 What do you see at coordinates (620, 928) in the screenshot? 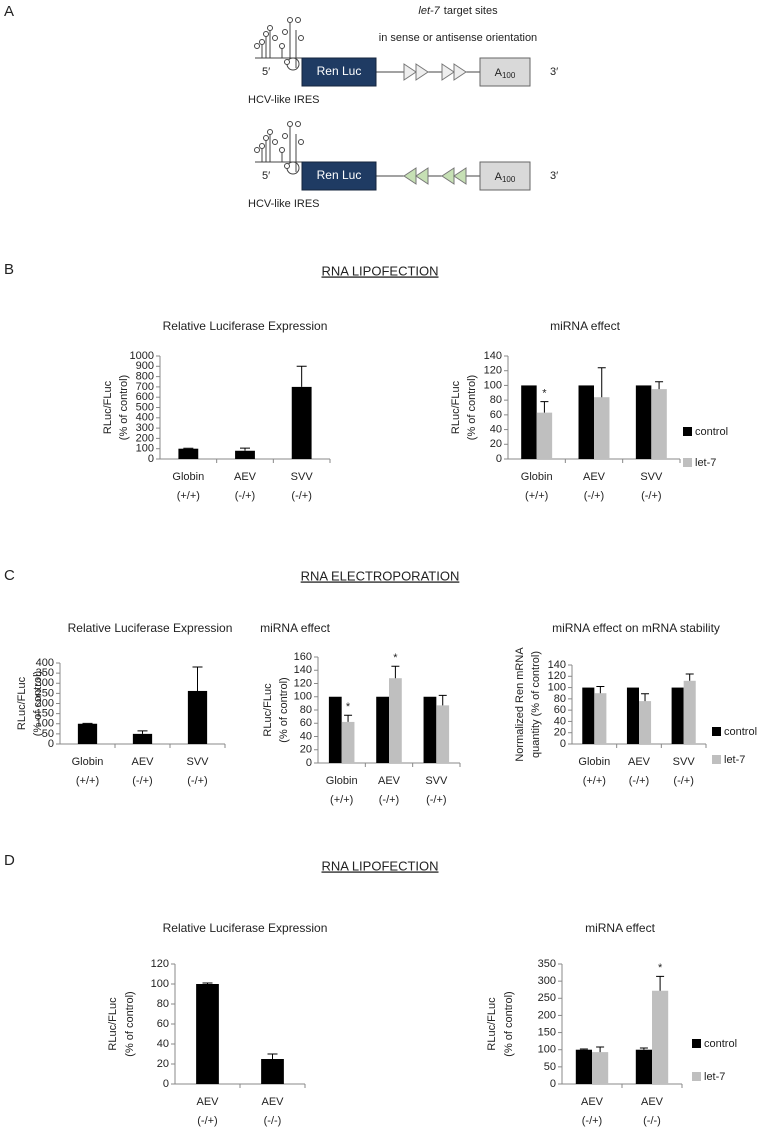
I see `chart-title: miRNA effect` at bounding box center [620, 928].